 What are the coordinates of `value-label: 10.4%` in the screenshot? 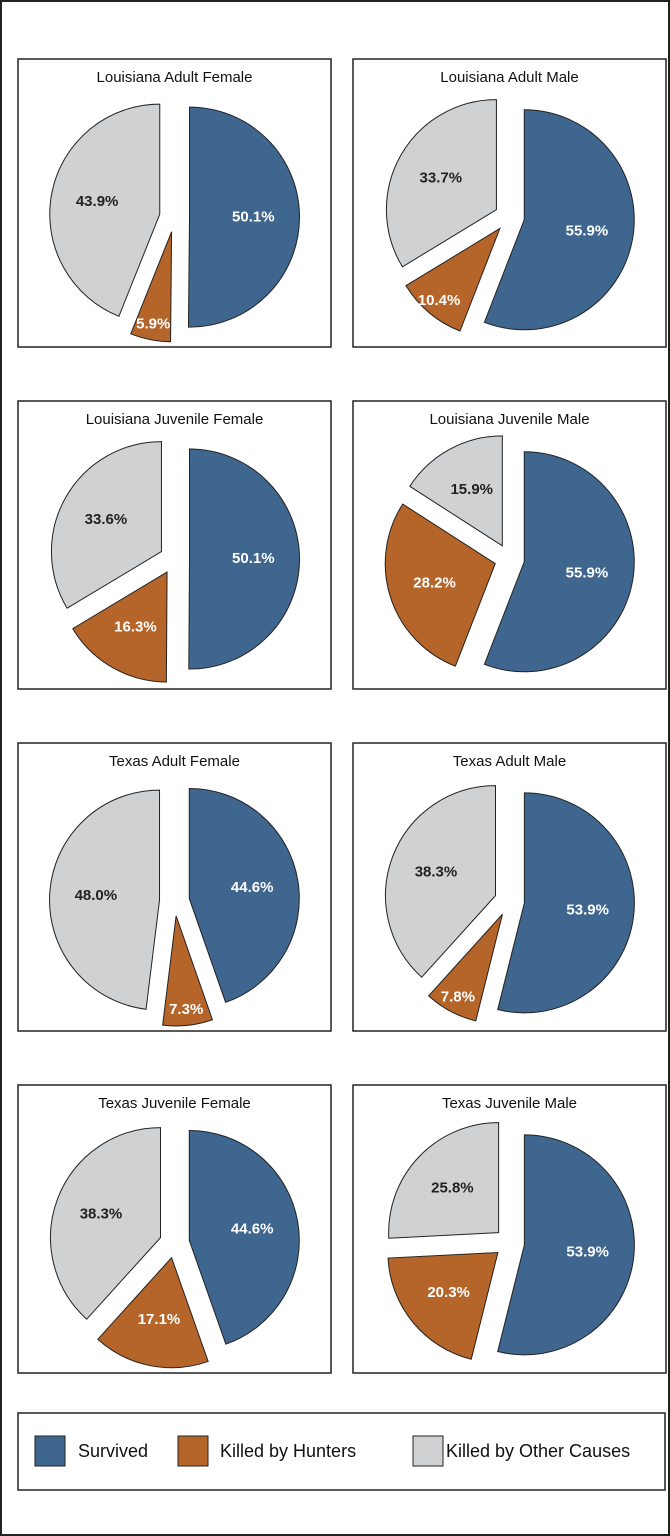 It's located at (439, 300).